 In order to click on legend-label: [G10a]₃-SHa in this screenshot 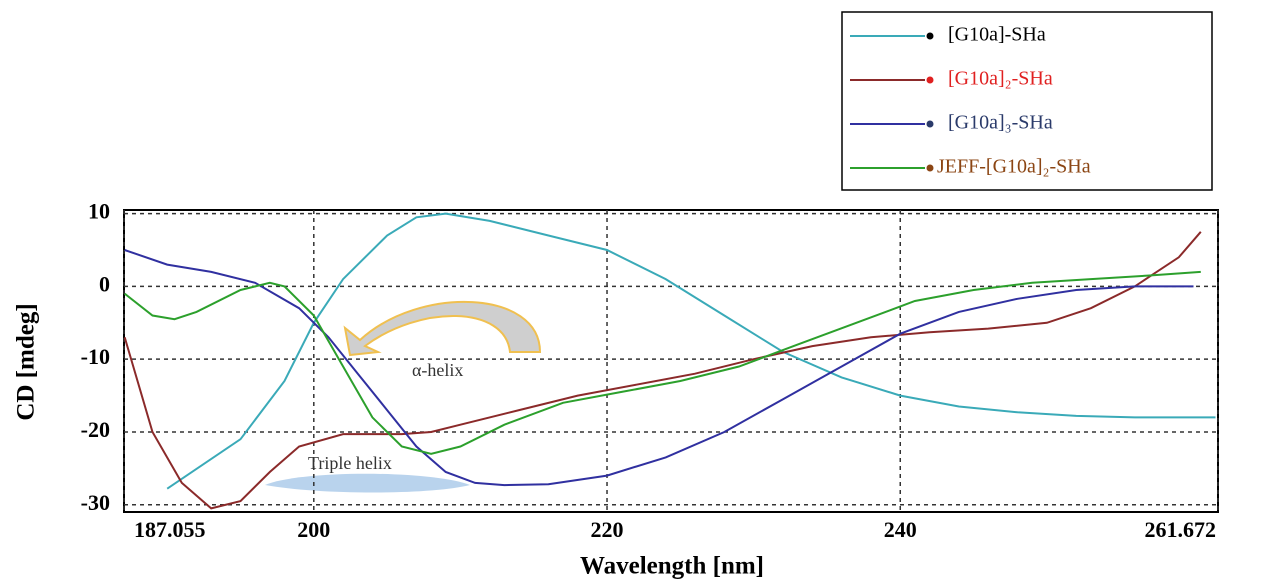, I will do `click(1000, 123)`.